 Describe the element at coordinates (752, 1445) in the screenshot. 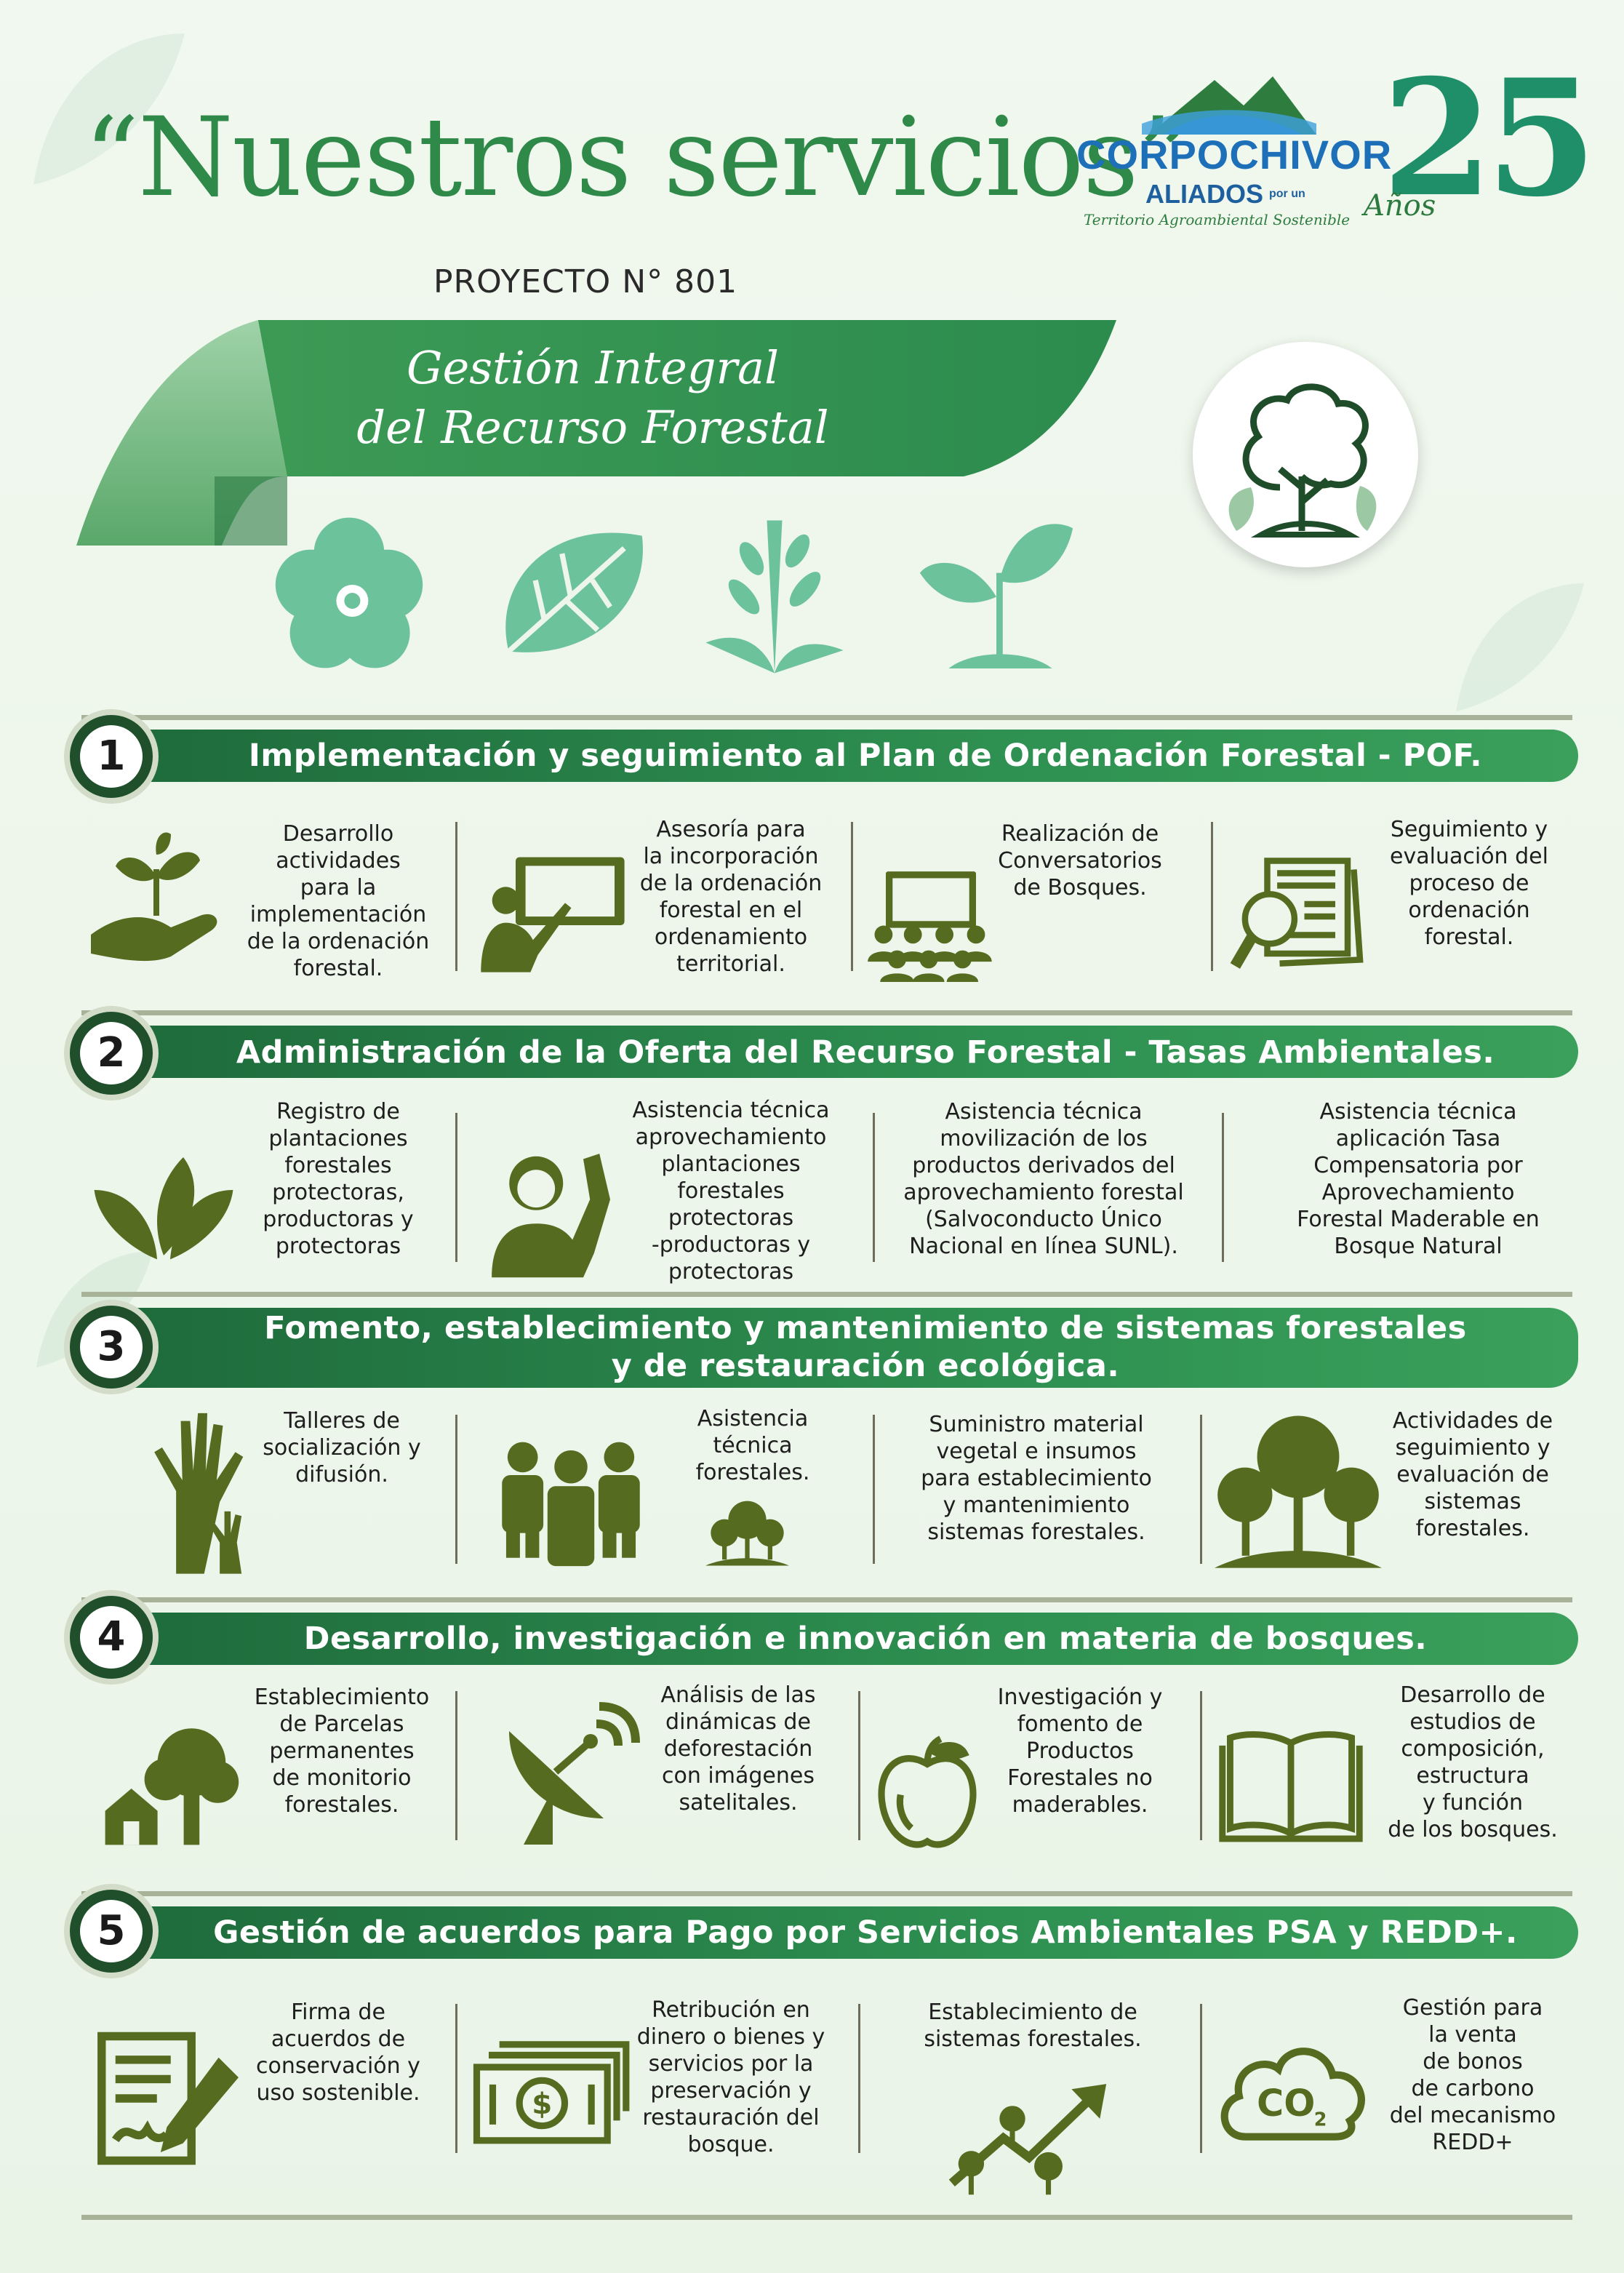

I see `section-3-item-2-text: Asistencia técnica forestales.` at that location.